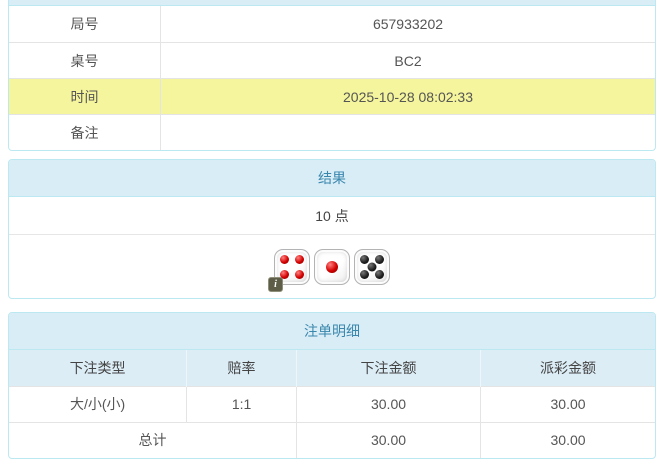  What do you see at coordinates (408, 97) in the screenshot?
I see `time-value: 2025-10-28 08:02:33` at bounding box center [408, 97].